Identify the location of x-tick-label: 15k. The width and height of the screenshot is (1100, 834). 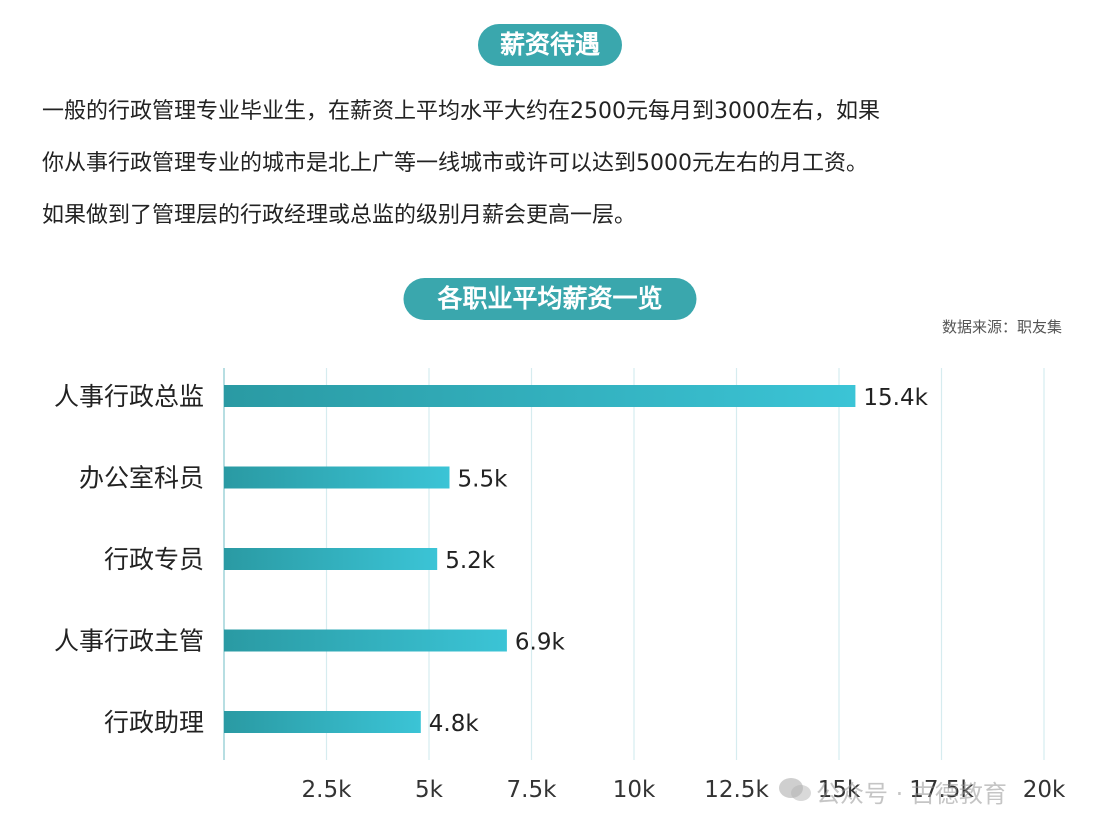
(839, 790).